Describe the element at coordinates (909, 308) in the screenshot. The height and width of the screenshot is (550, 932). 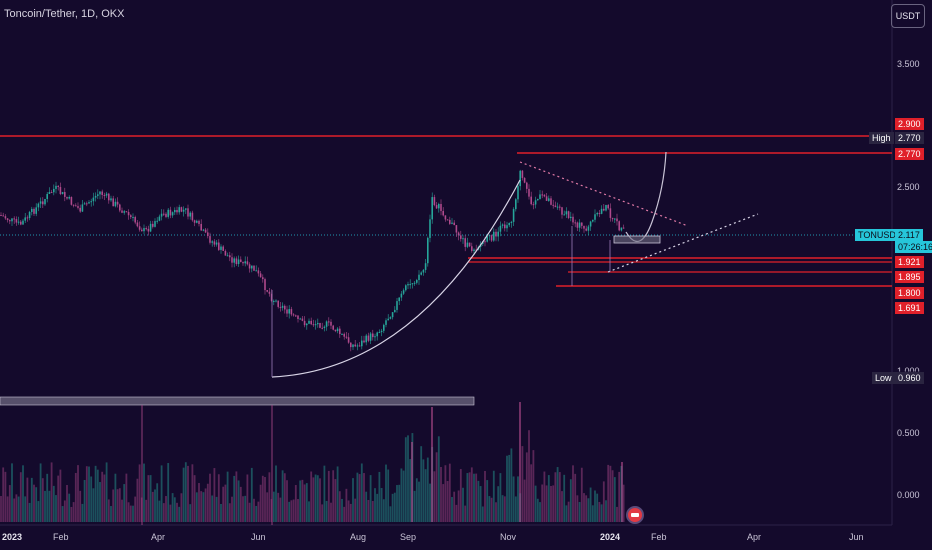
I see `price-tag-1691: 1.691` at that location.